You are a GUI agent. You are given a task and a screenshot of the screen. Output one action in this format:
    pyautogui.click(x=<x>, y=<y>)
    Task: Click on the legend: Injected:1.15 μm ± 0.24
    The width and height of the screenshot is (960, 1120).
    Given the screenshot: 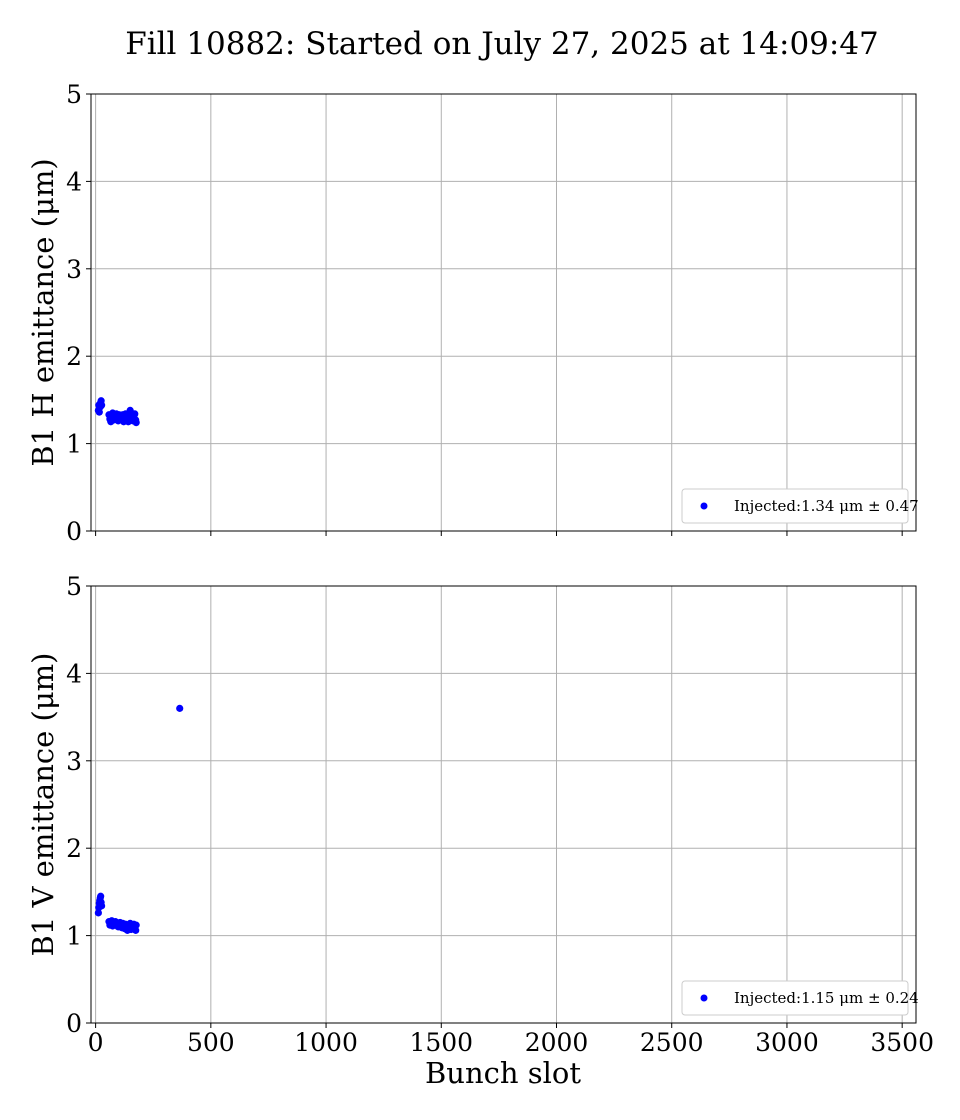 What is the action you would take?
    pyautogui.click(x=800, y=998)
    